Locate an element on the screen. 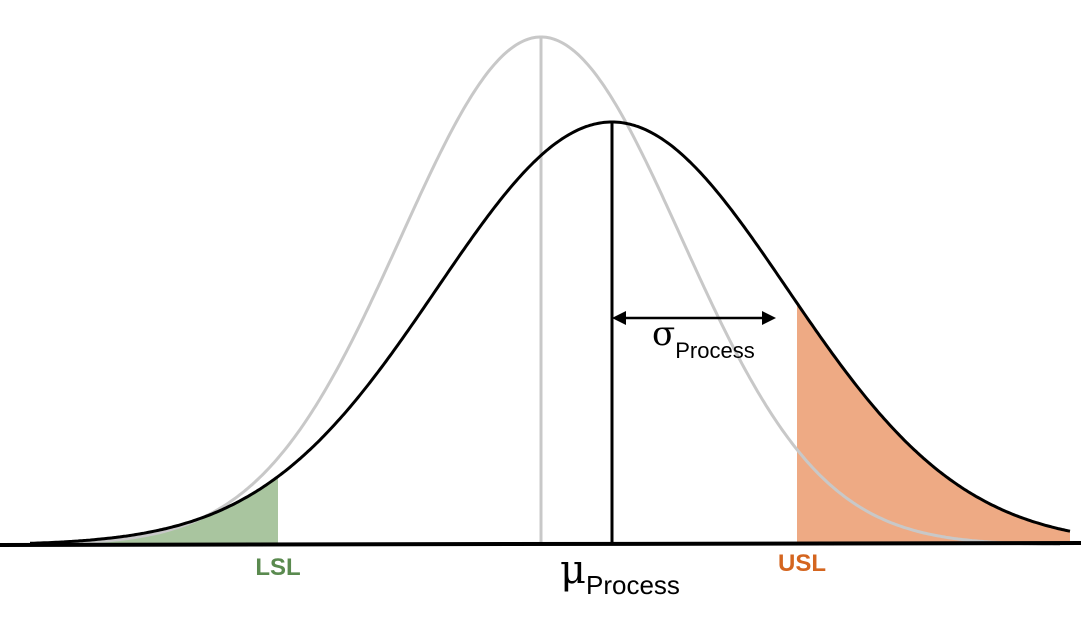 This screenshot has width=1081, height=639. baseline-axis is located at coordinates (540, 544).